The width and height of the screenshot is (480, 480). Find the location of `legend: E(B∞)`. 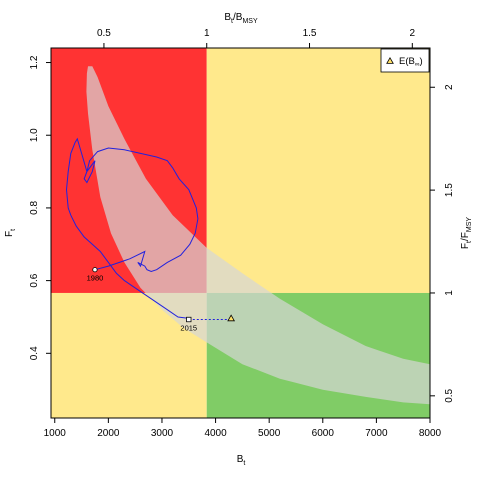

legend: E(B∞) is located at coordinates (405, 60).